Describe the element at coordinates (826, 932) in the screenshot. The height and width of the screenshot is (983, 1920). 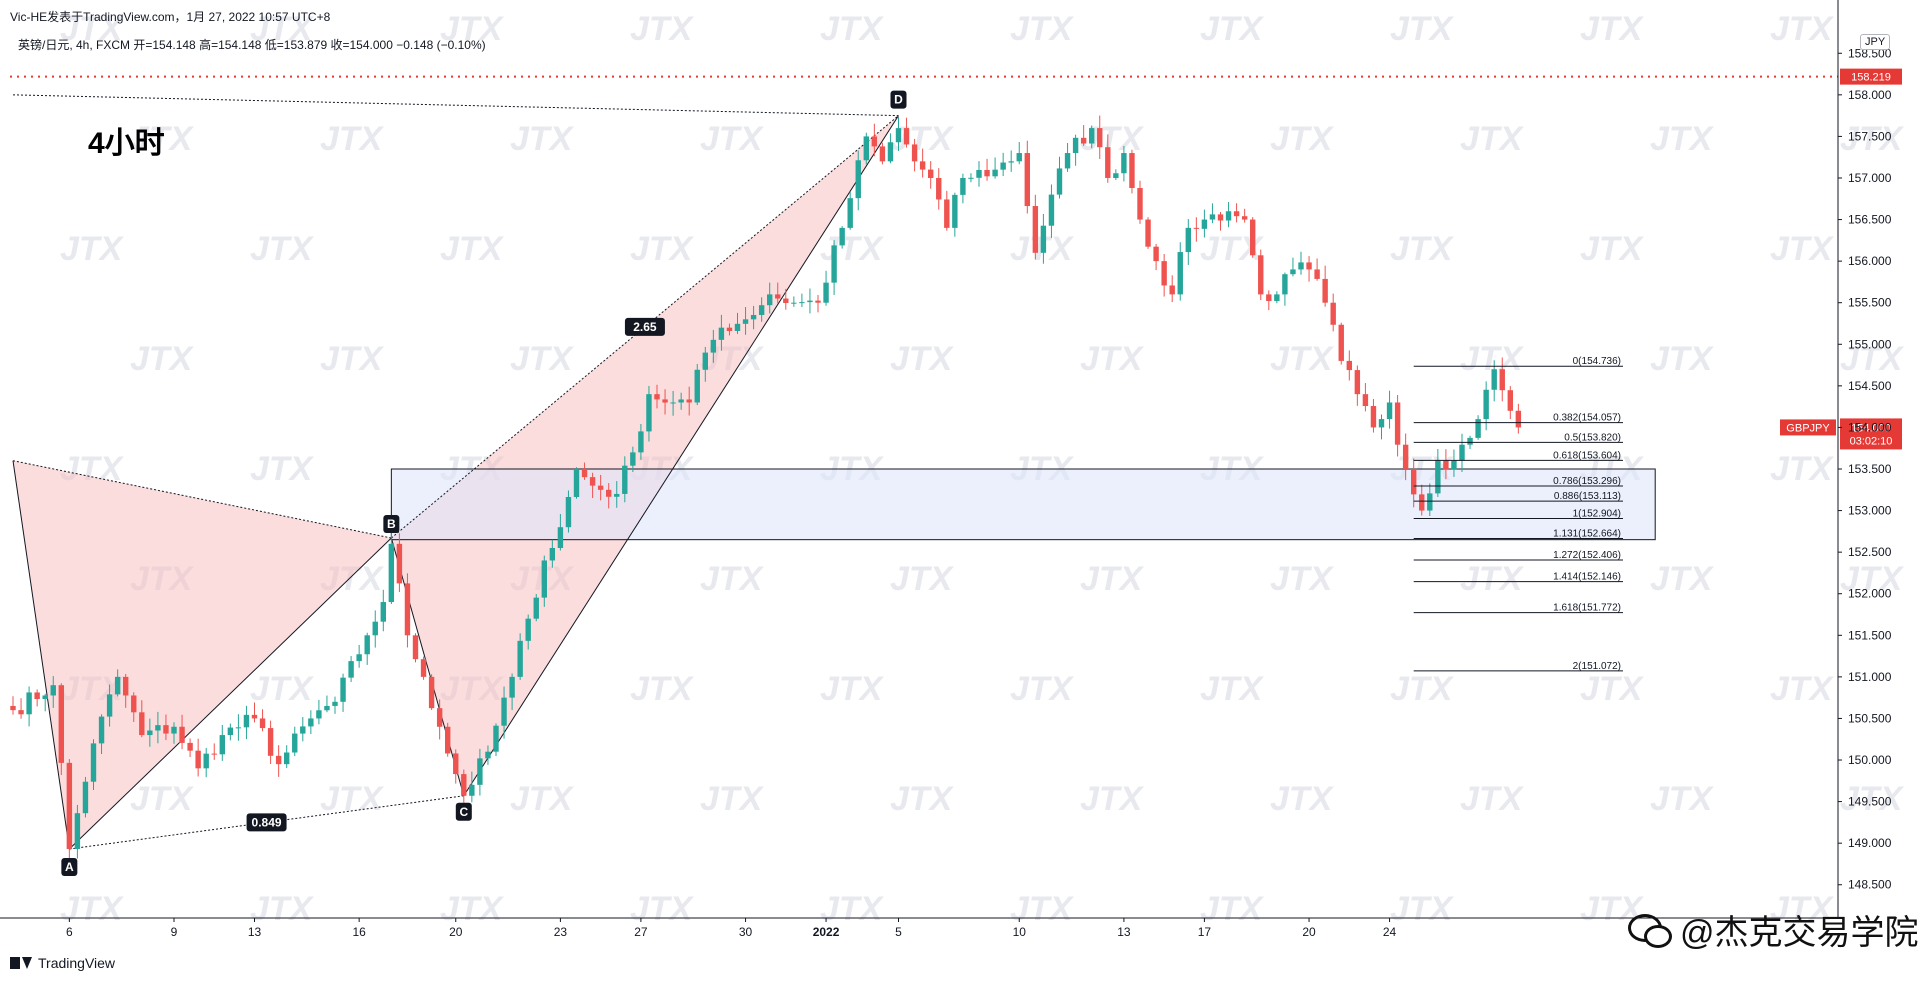
I see `x-tick-label: 2022` at that location.